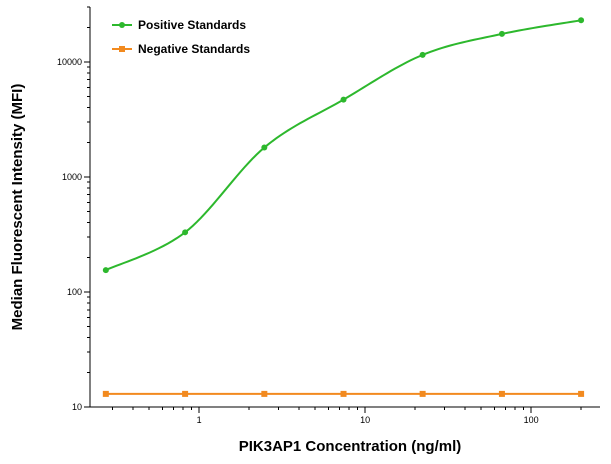 The height and width of the screenshot is (464, 611). What do you see at coordinates (77, 407) in the screenshot?
I see `y-tick-label: 10` at bounding box center [77, 407].